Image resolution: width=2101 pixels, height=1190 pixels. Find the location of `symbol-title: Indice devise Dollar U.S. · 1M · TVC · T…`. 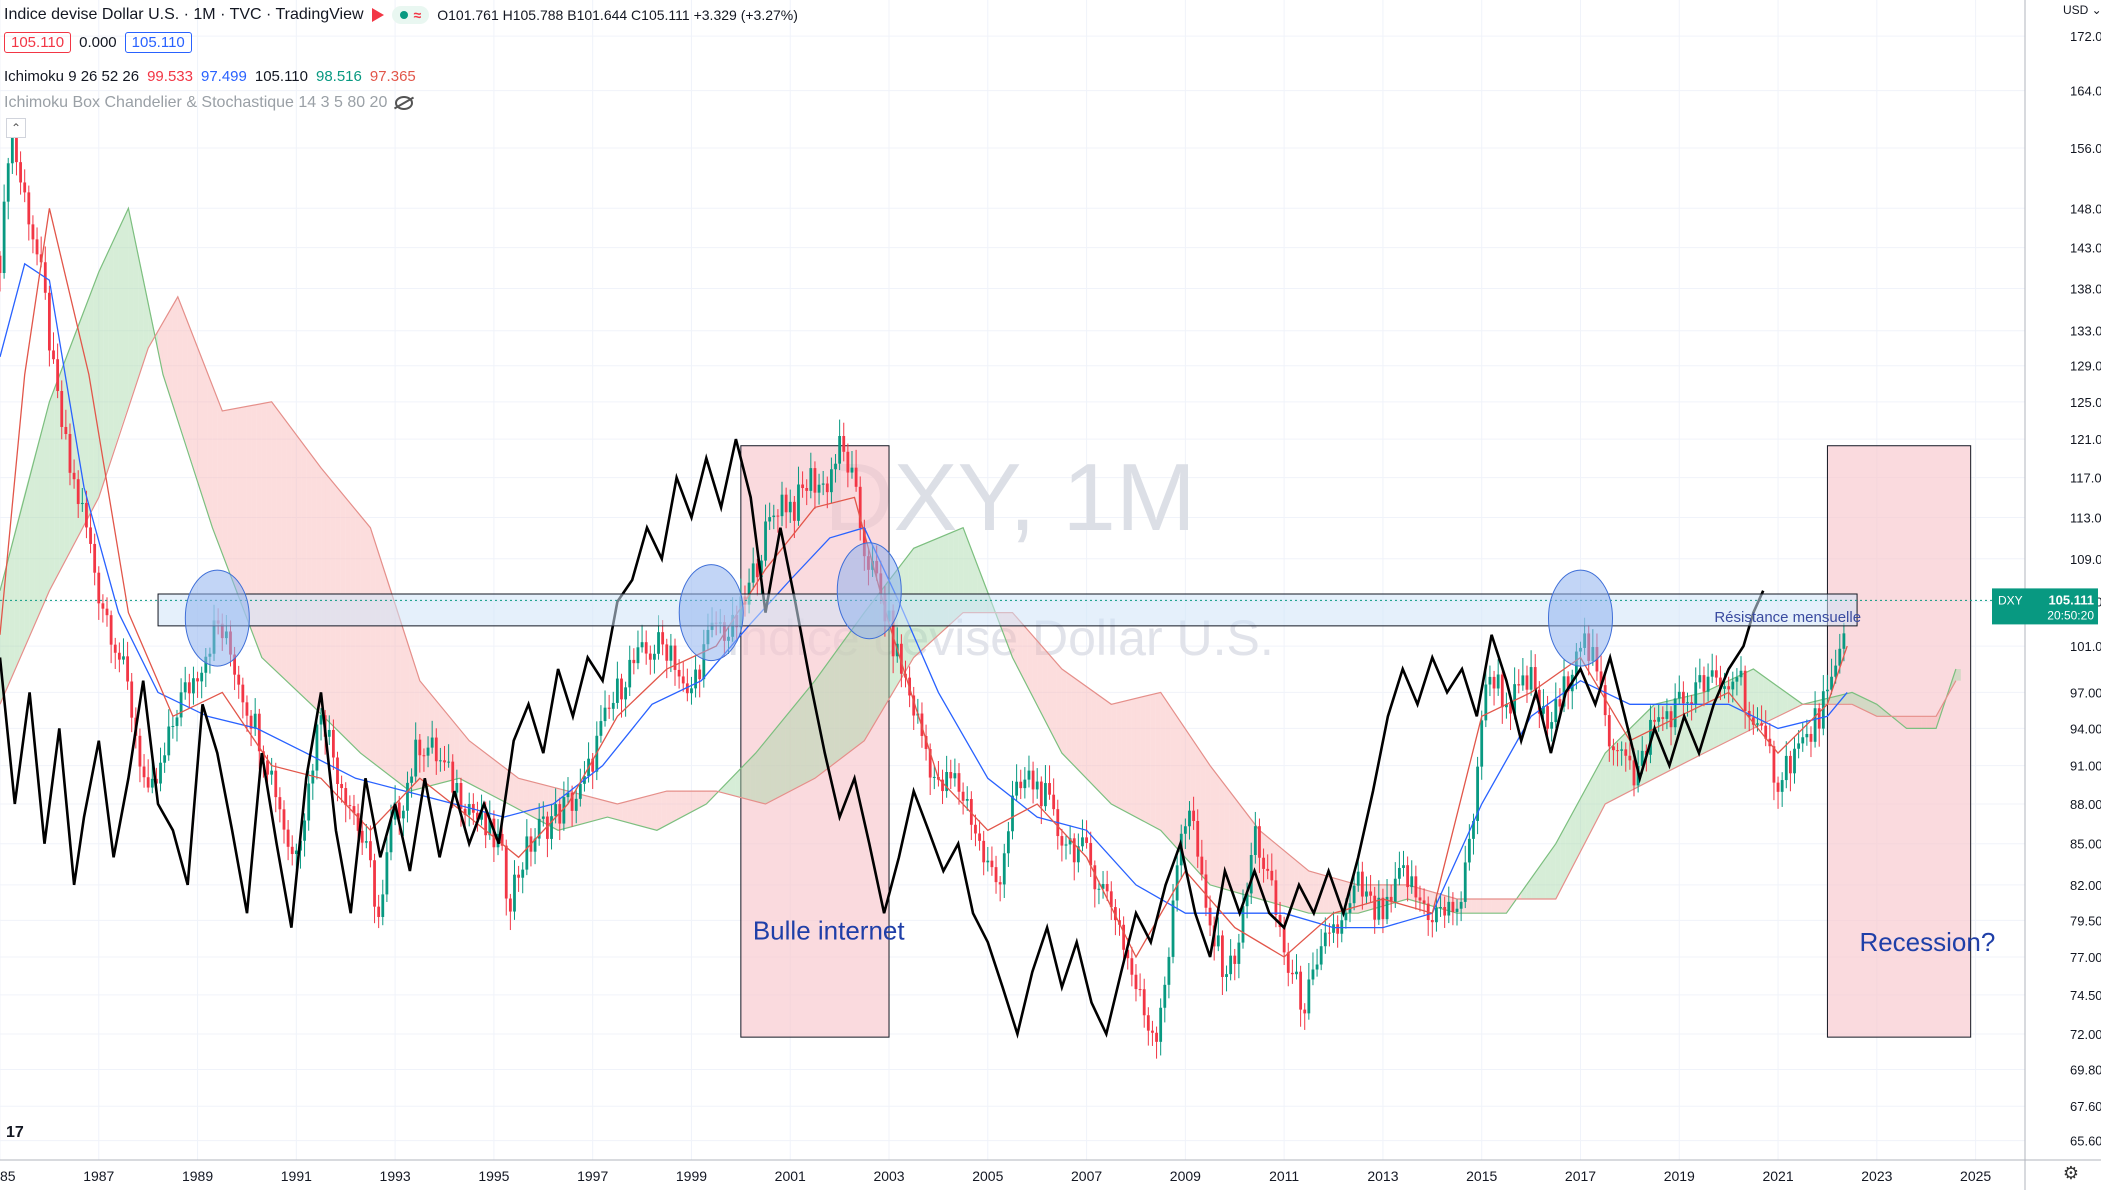

symbol-title: Indice devise Dollar U.S. · 1M · TVC · T… is located at coordinates (184, 14).